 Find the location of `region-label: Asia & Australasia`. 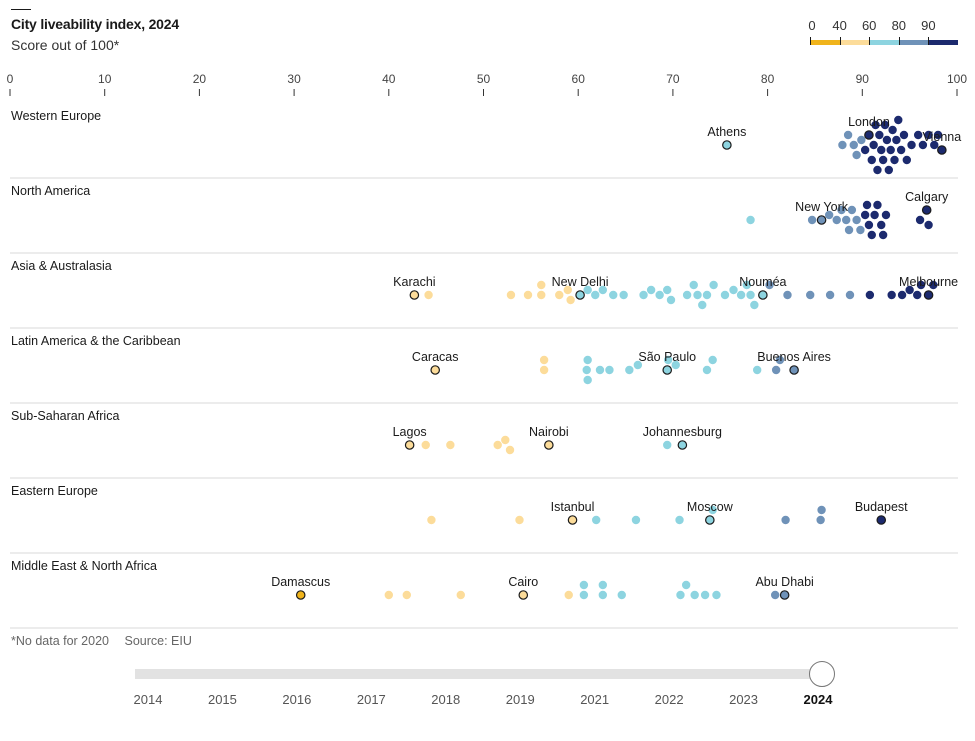

region-label: Asia & Australasia is located at coordinates (61, 266).